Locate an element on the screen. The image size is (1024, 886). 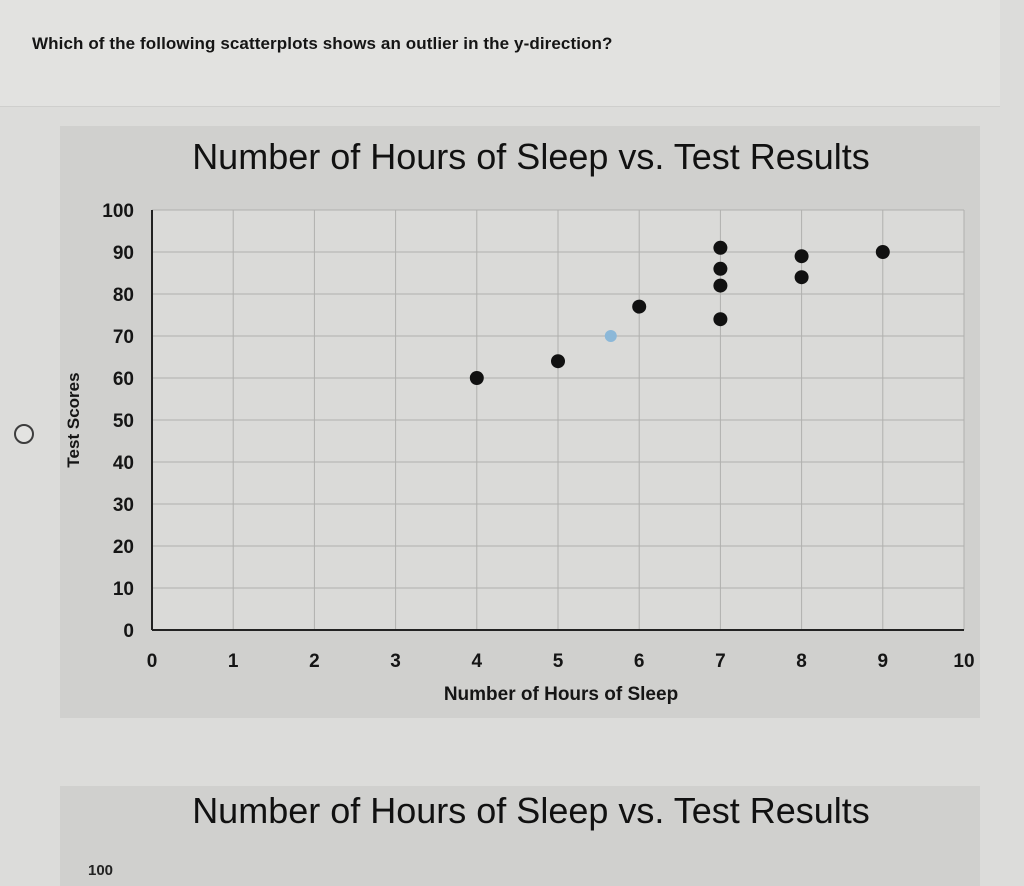
x-tick-label-6: 6 is located at coordinates (639, 661).